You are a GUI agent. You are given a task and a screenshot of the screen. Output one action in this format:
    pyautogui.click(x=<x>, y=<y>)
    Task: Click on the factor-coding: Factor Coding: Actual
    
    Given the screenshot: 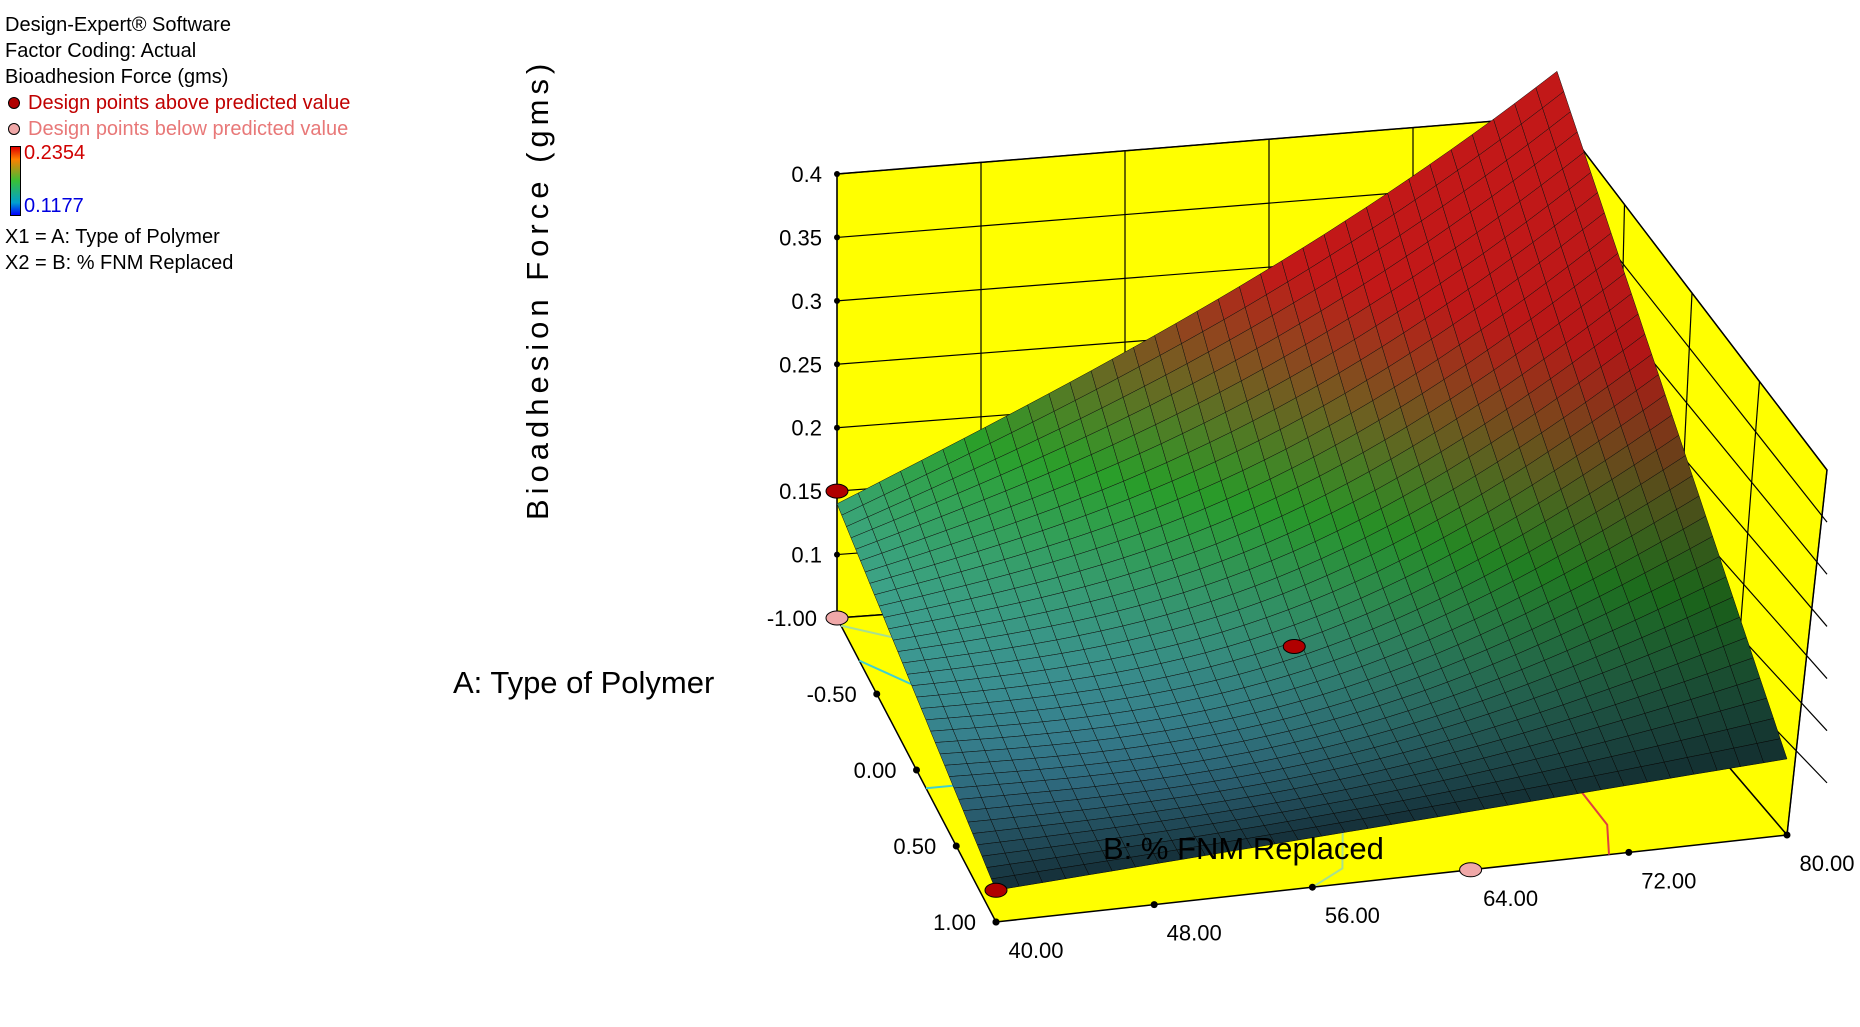 What is the action you would take?
    pyautogui.click(x=101, y=51)
    